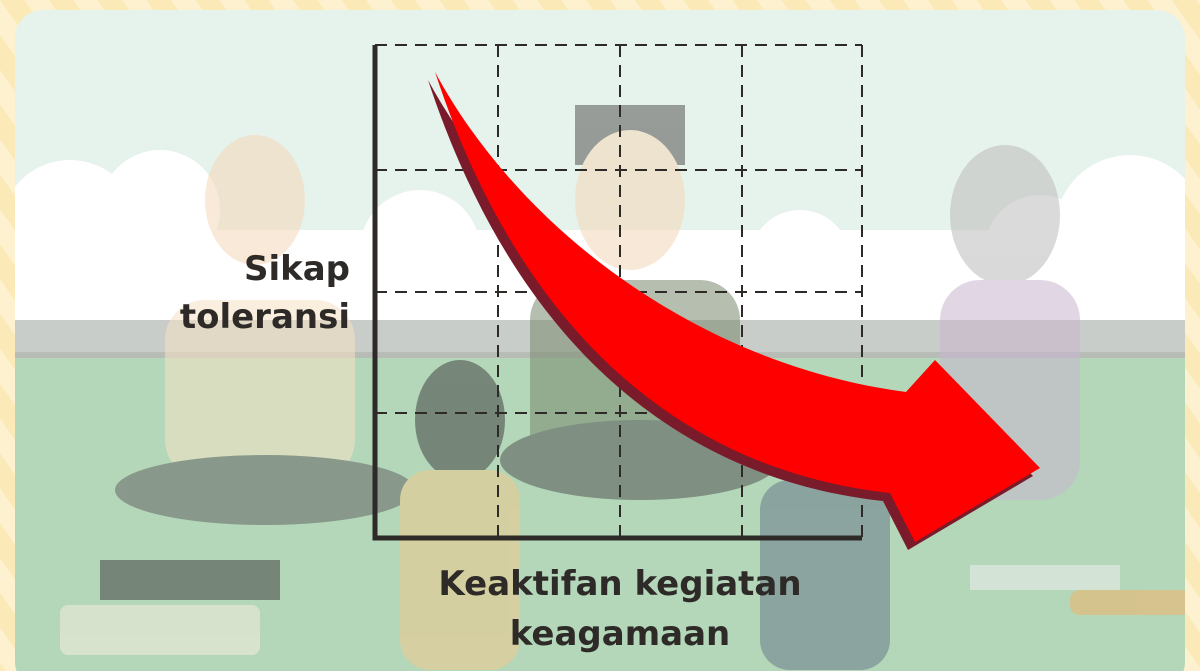  What do you see at coordinates (297, 269) in the screenshot?
I see `y-axis-label: Sikap` at bounding box center [297, 269].